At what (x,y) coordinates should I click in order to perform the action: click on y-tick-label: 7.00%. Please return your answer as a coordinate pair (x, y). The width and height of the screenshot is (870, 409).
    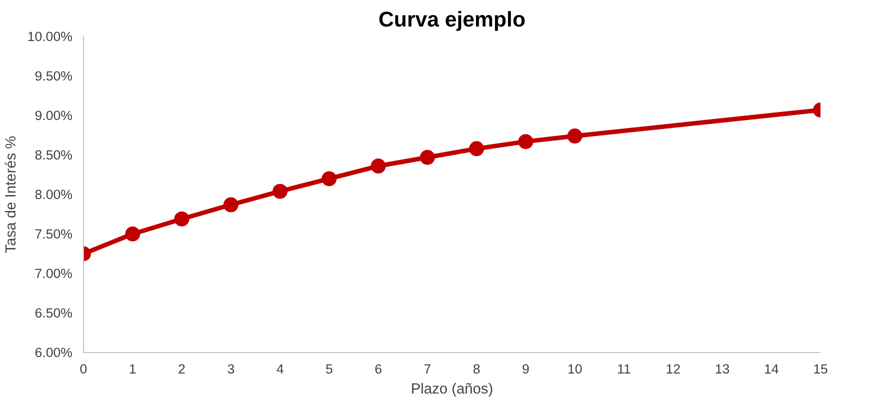
    Looking at the image, I should click on (53, 273).